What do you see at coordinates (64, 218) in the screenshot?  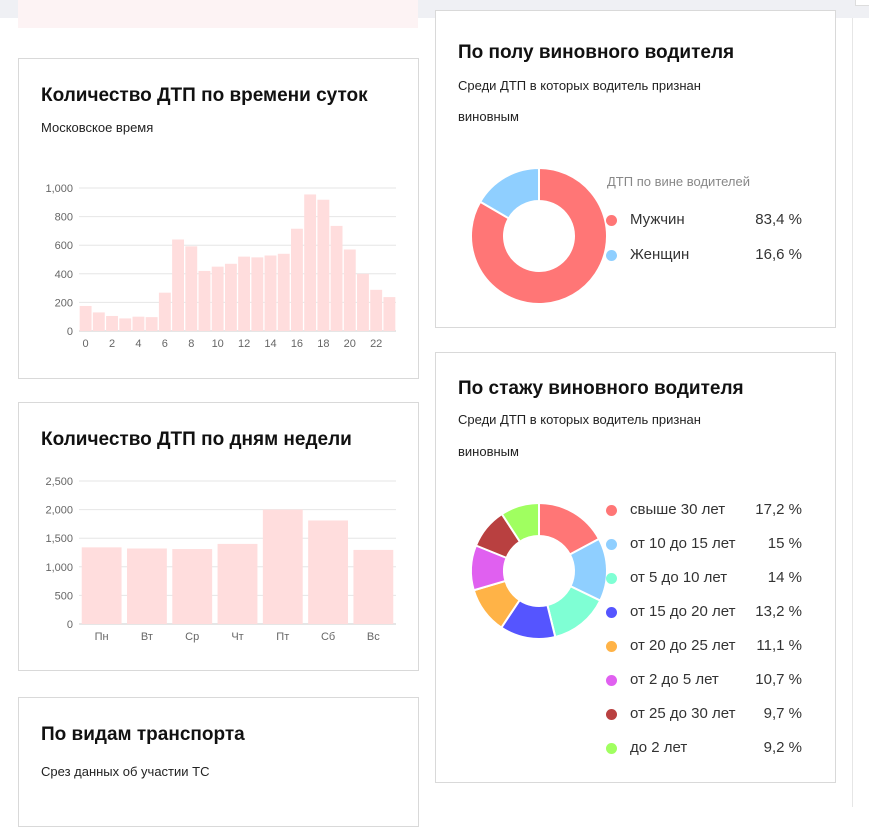 I see `y-tick-label: 800` at bounding box center [64, 218].